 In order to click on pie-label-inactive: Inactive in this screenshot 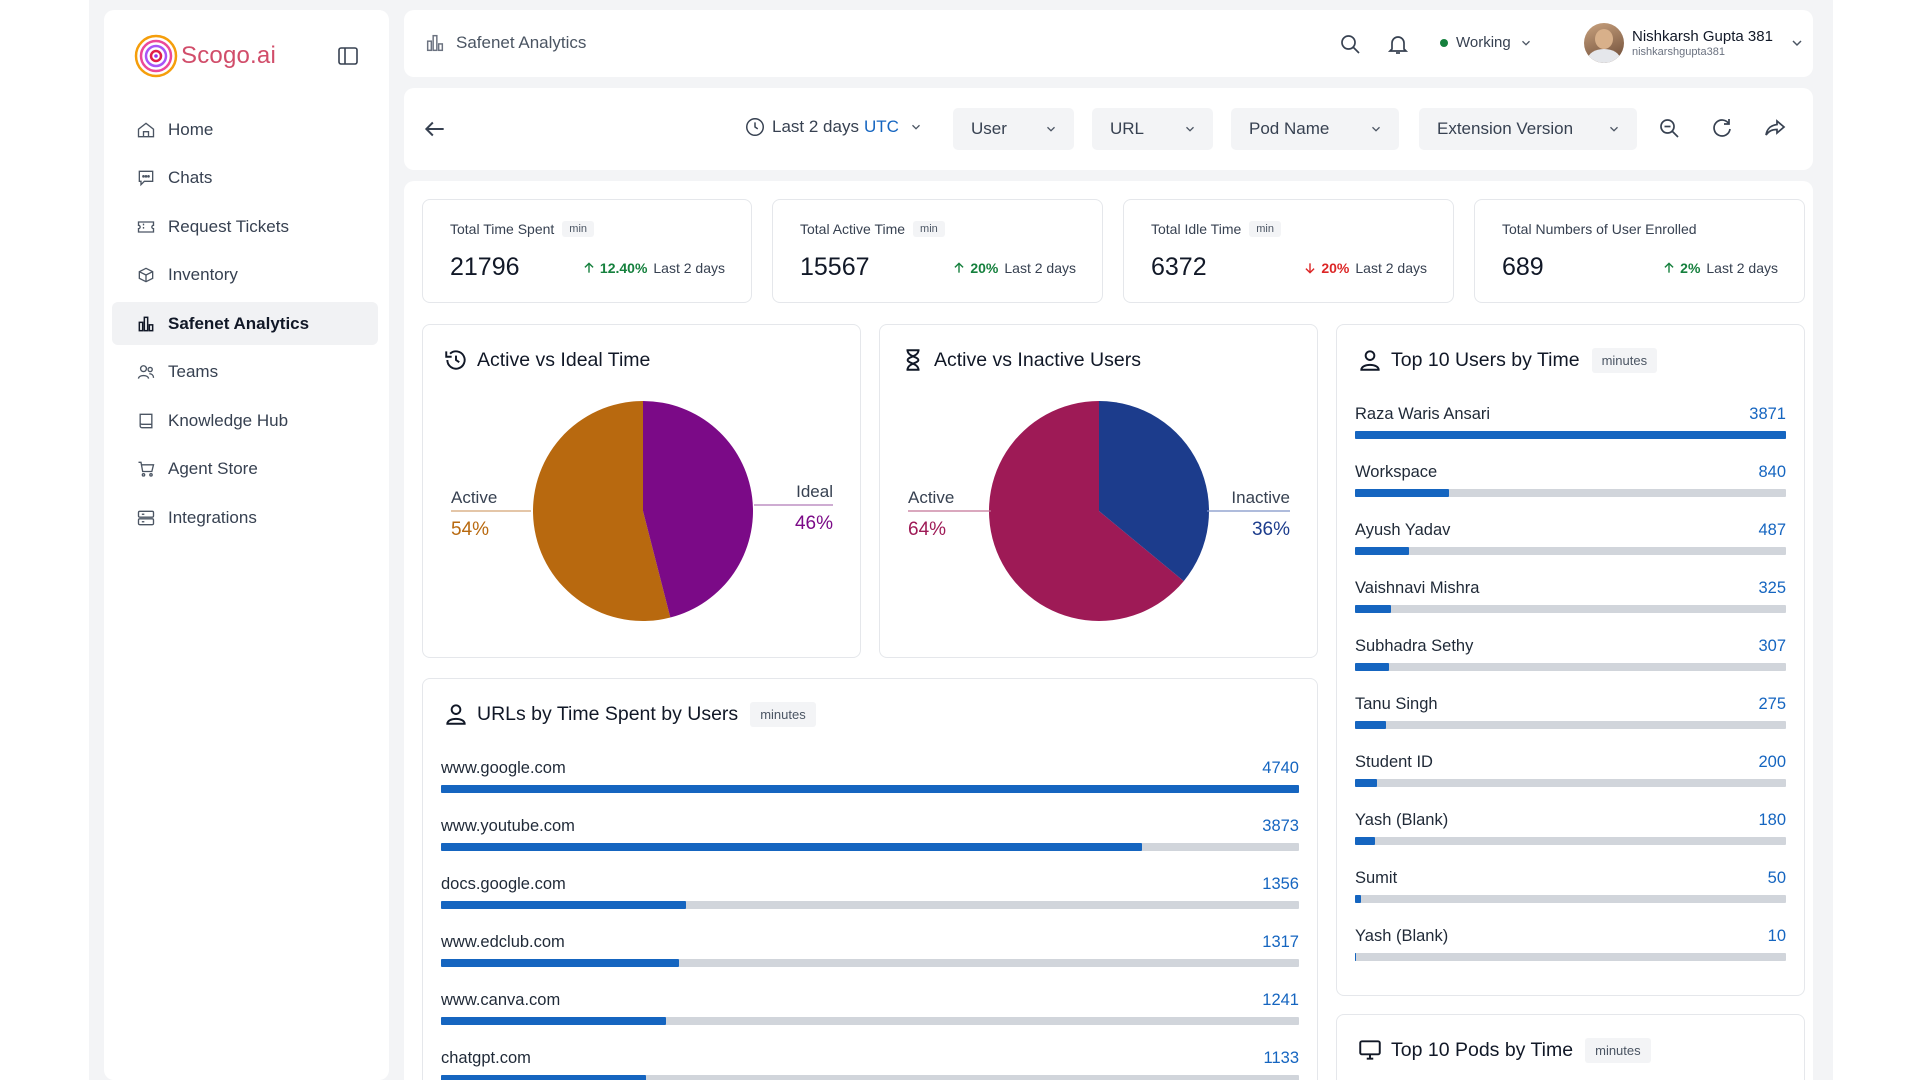, I will do `click(1260, 497)`.